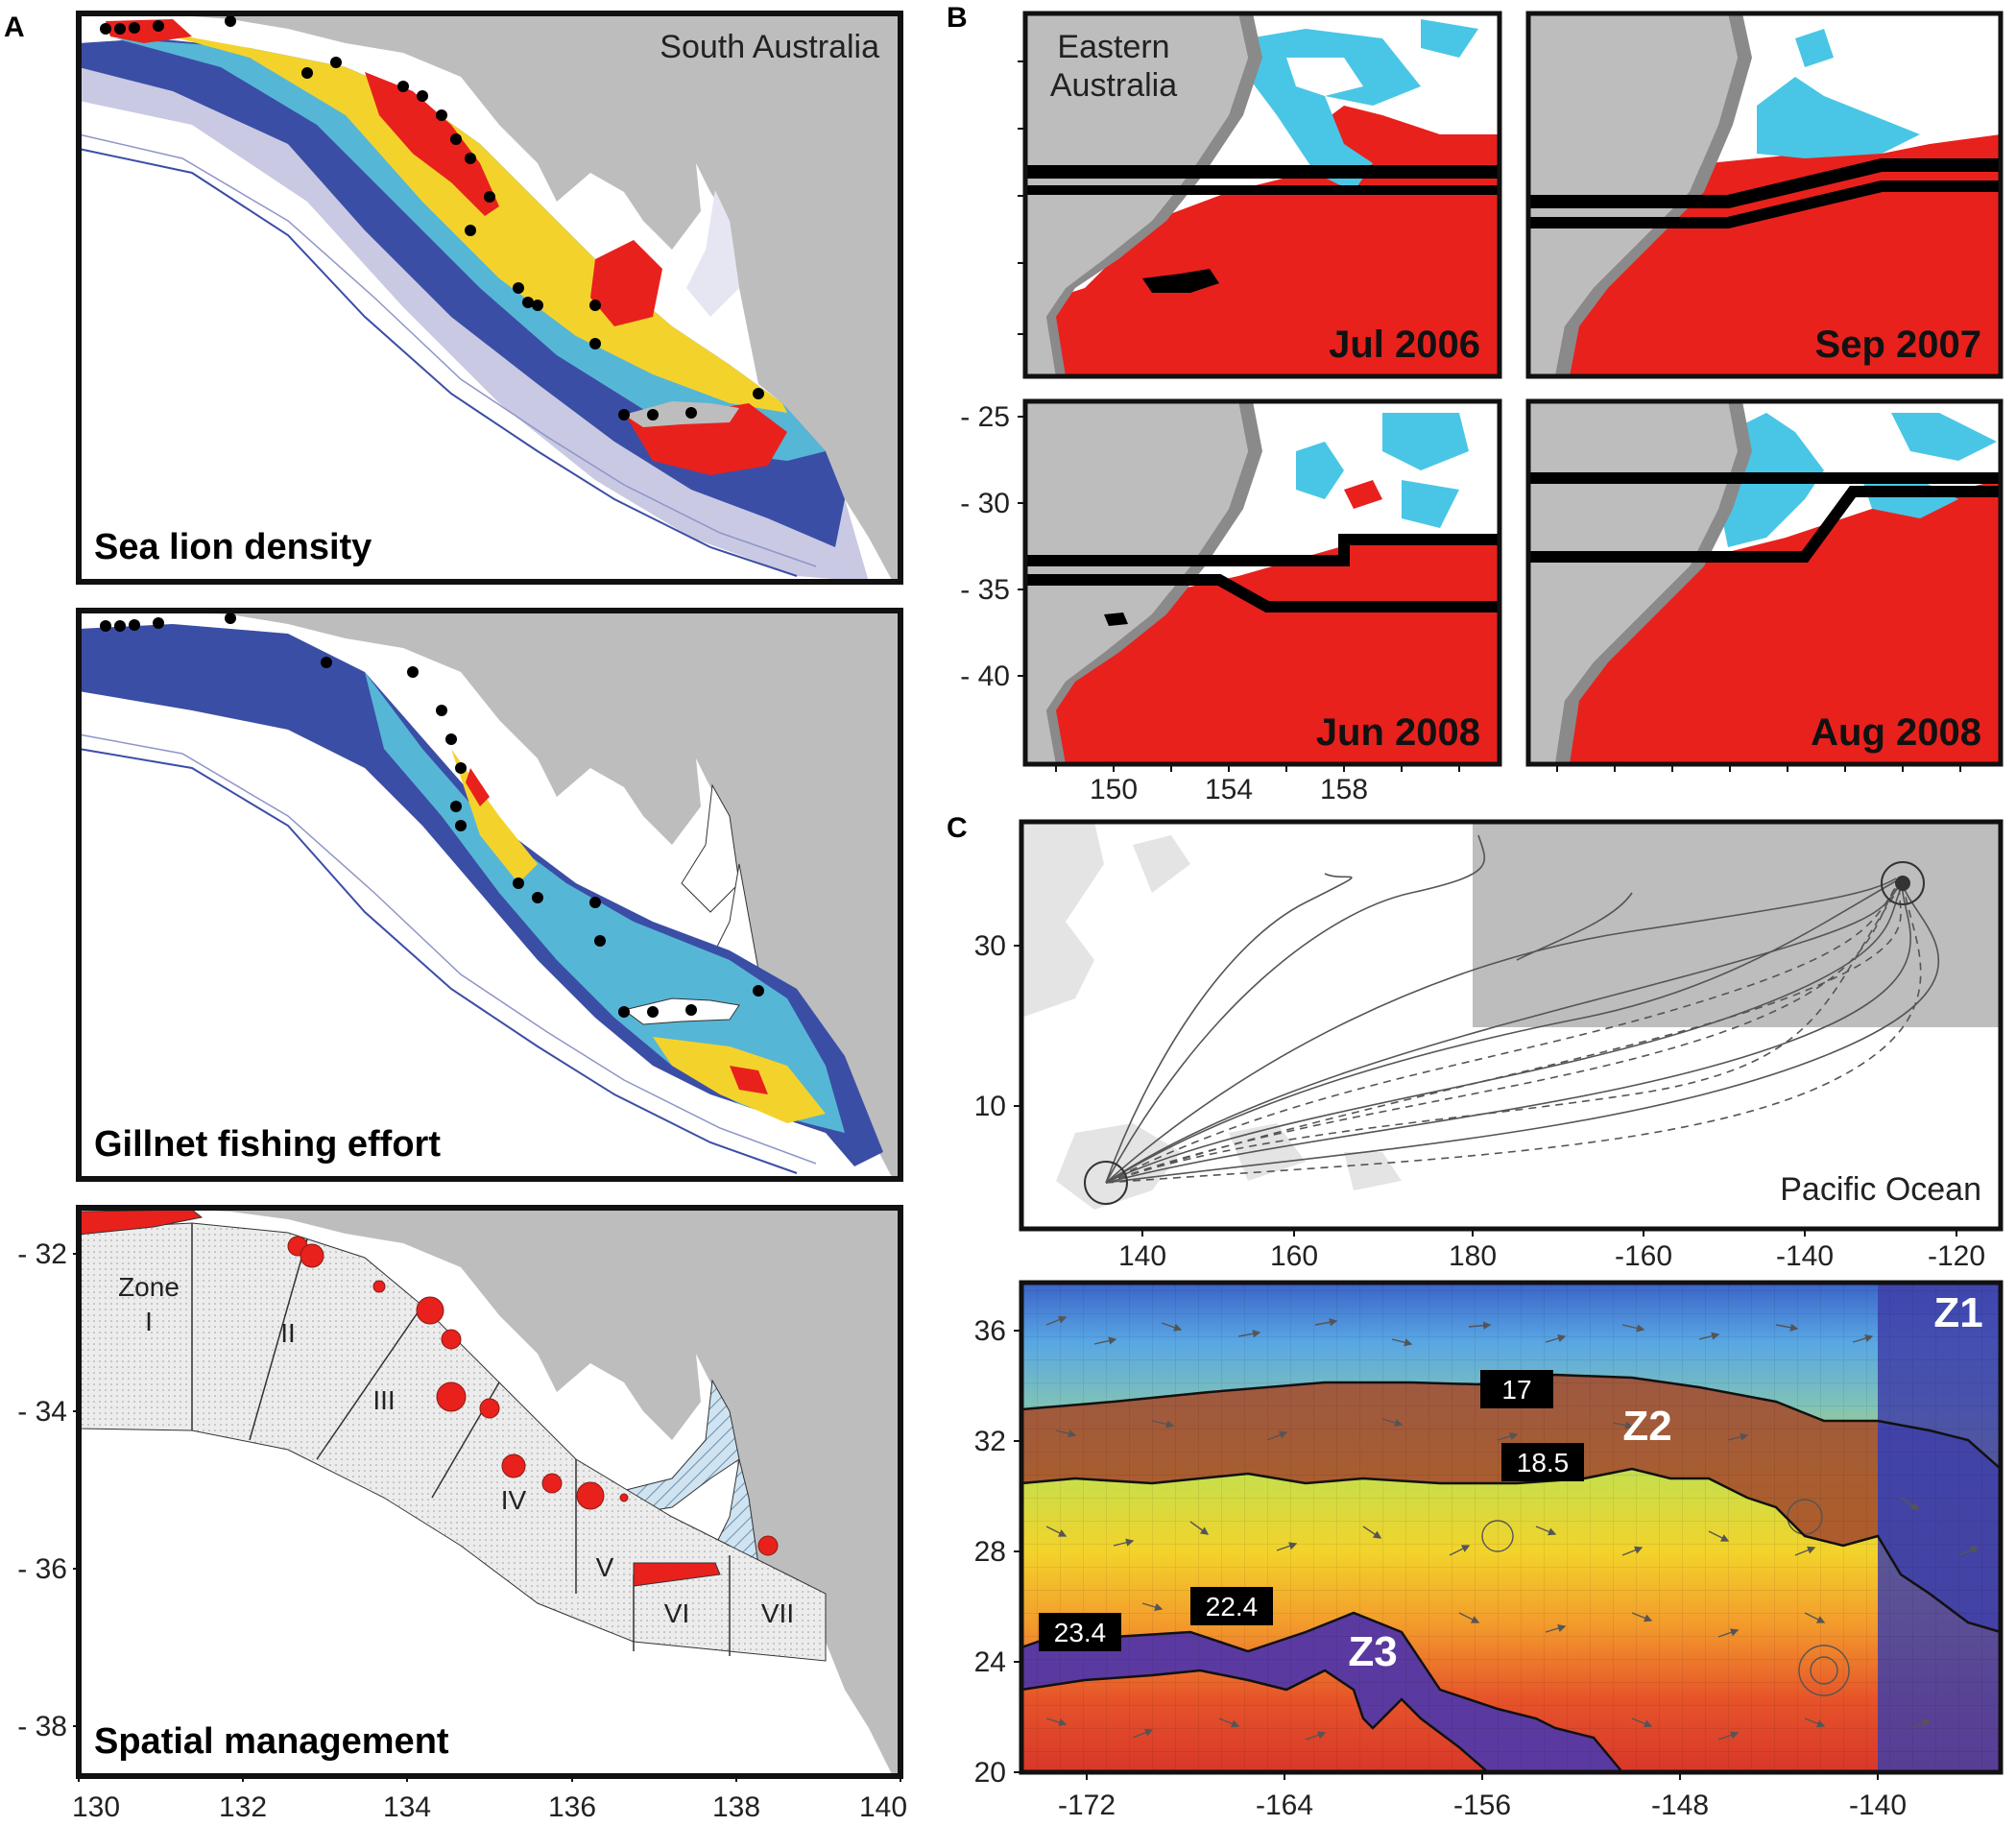  Describe the element at coordinates (681, 1011) in the screenshot. I see `effort-kangaroo-island` at that location.